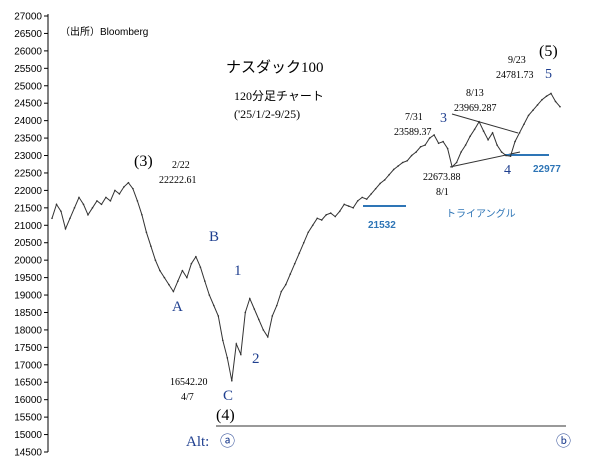  I want to click on y-tick-label: 19500, so click(28, 278).